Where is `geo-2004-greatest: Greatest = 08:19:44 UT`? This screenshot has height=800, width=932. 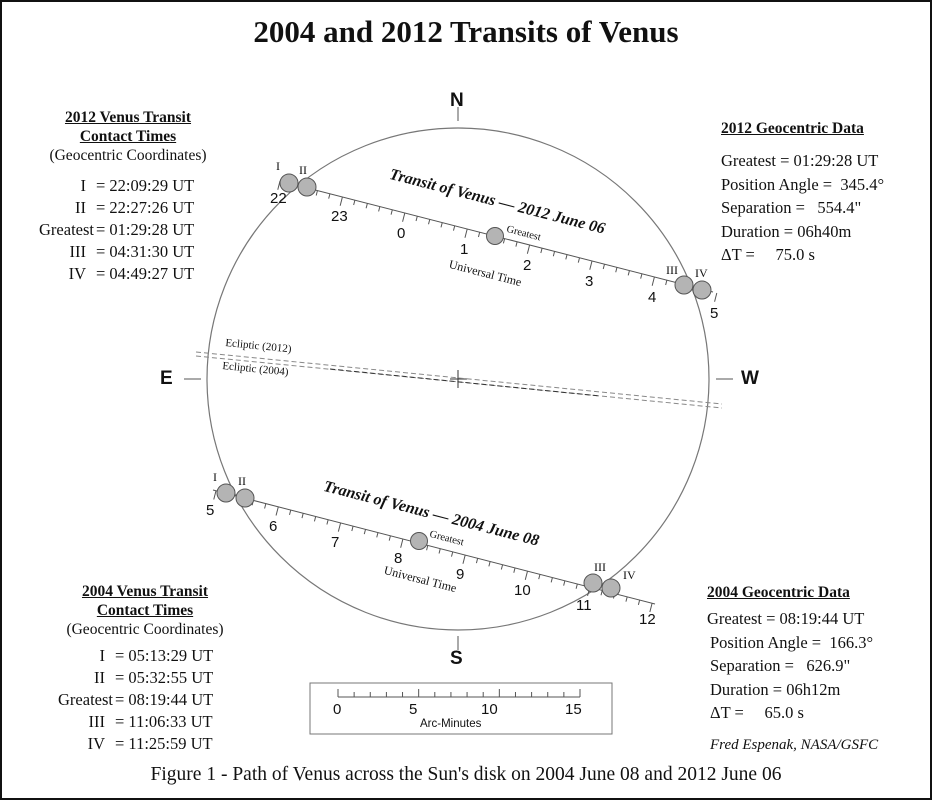
geo-2004-greatest: Greatest = 08:19:44 UT is located at coordinates (786, 618).